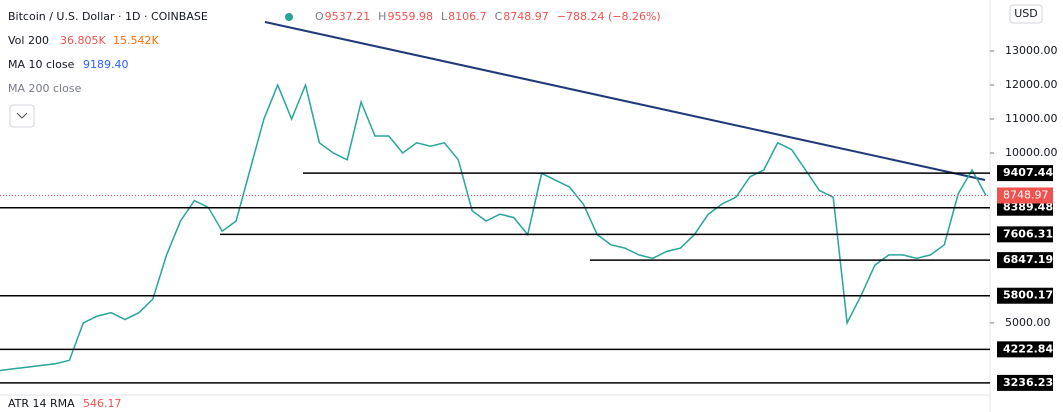  I want to click on level-label: 5800.17, so click(1028, 295).